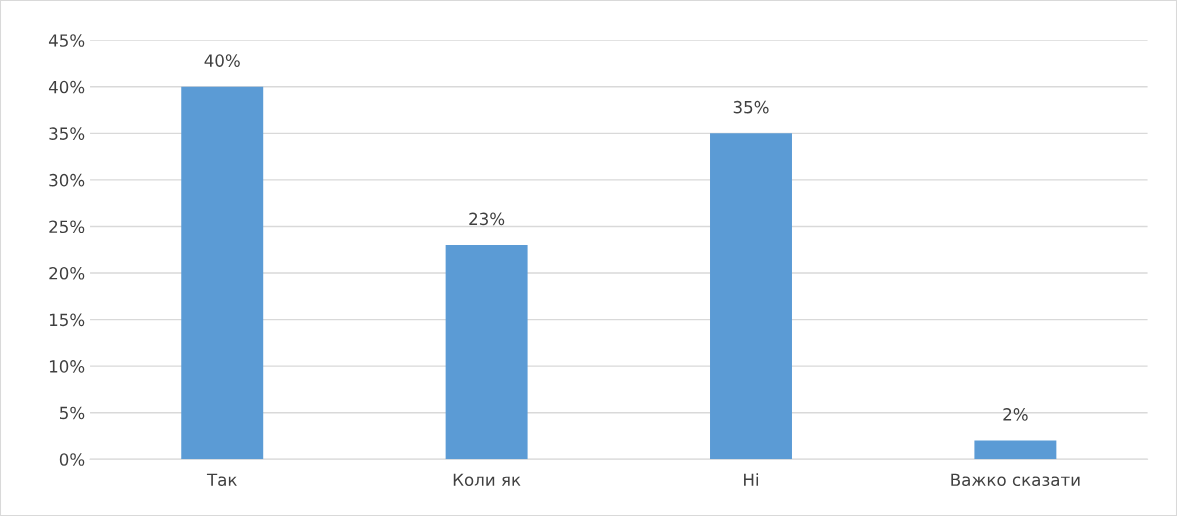  I want to click on x-tick-label: Важко сказати, so click(1015, 480).